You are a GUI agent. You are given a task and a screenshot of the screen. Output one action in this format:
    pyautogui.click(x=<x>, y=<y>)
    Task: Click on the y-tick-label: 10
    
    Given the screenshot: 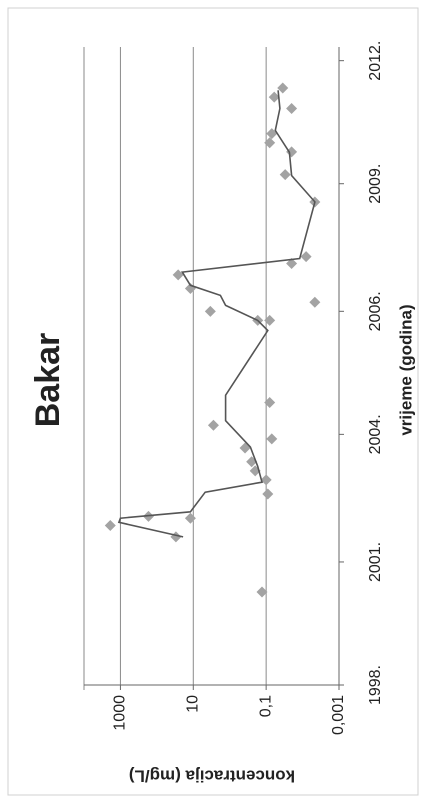 What is the action you would take?
    pyautogui.click(x=193, y=704)
    